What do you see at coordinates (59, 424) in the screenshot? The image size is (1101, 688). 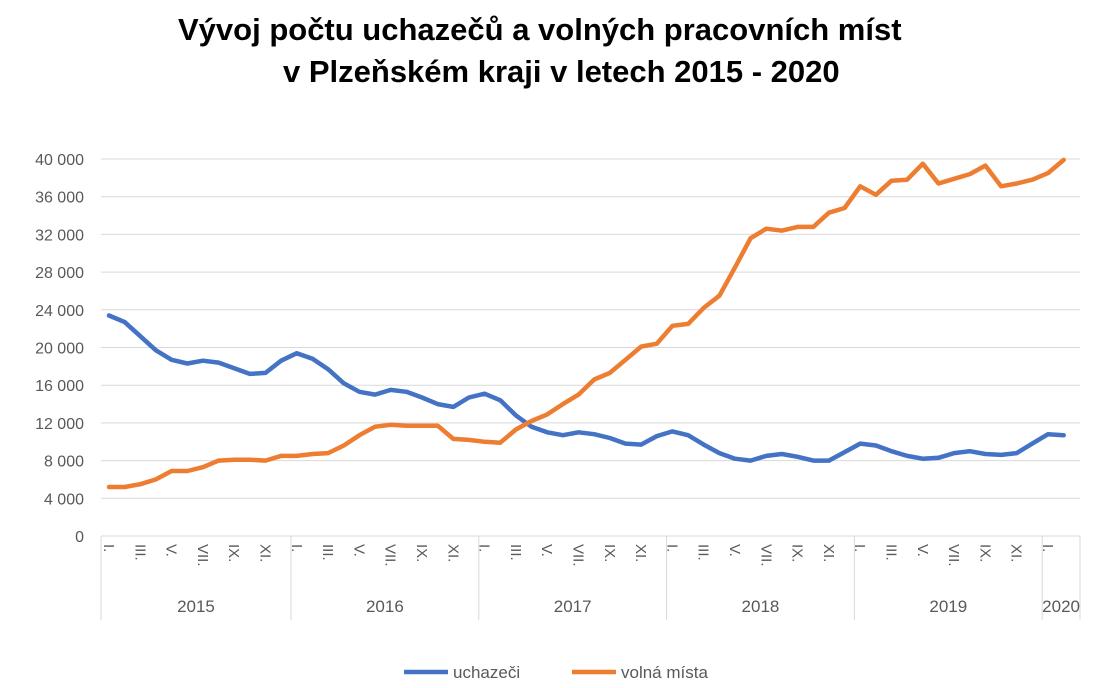 I see `y-tick-label: 12 000` at bounding box center [59, 424].